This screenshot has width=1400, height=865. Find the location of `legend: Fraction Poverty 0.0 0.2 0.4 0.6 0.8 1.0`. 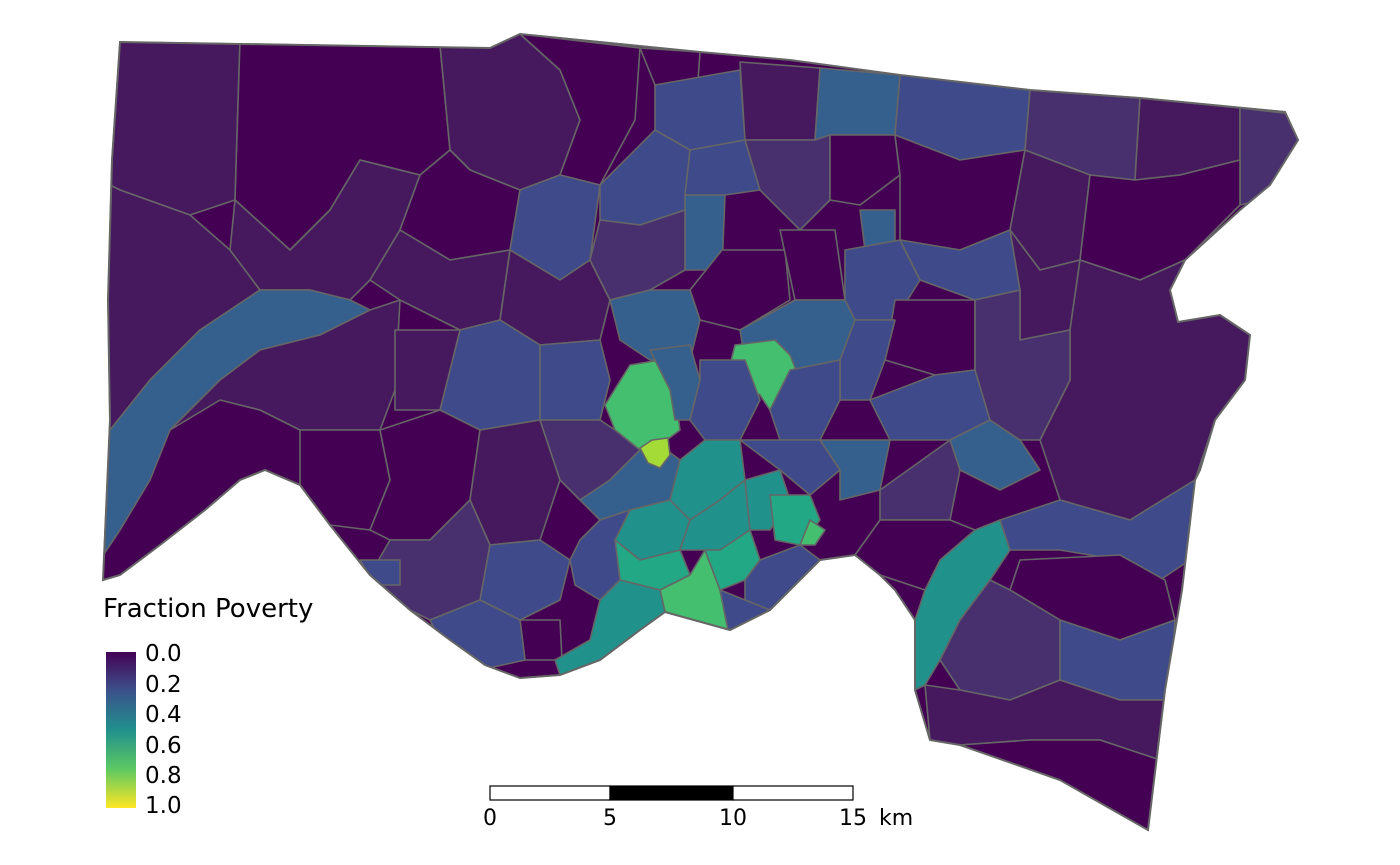

legend: Fraction Poverty 0.0 0.2 0.4 0.6 0.8 1.0 is located at coordinates (208, 706).